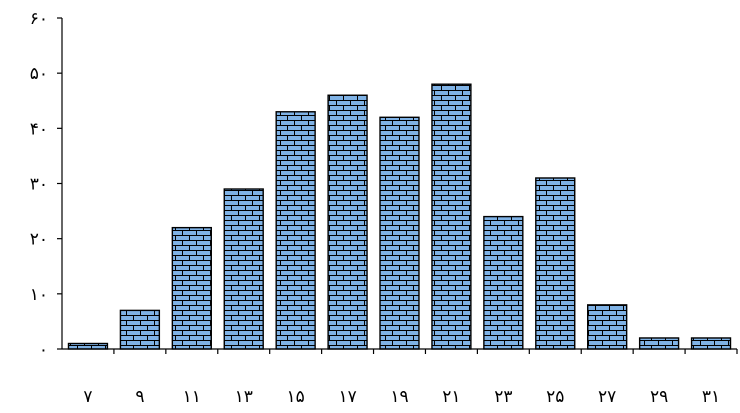 The image size is (740, 413). Describe the element at coordinates (244, 397) in the screenshot. I see `x-tick-label: ۱۳` at that location.